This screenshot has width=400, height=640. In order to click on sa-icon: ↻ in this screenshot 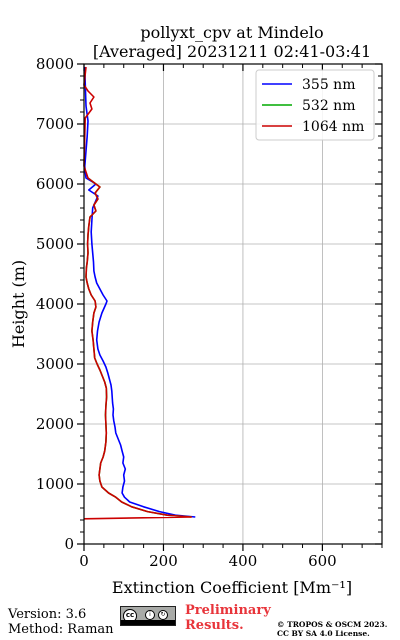, I will do `click(163, 615)`.